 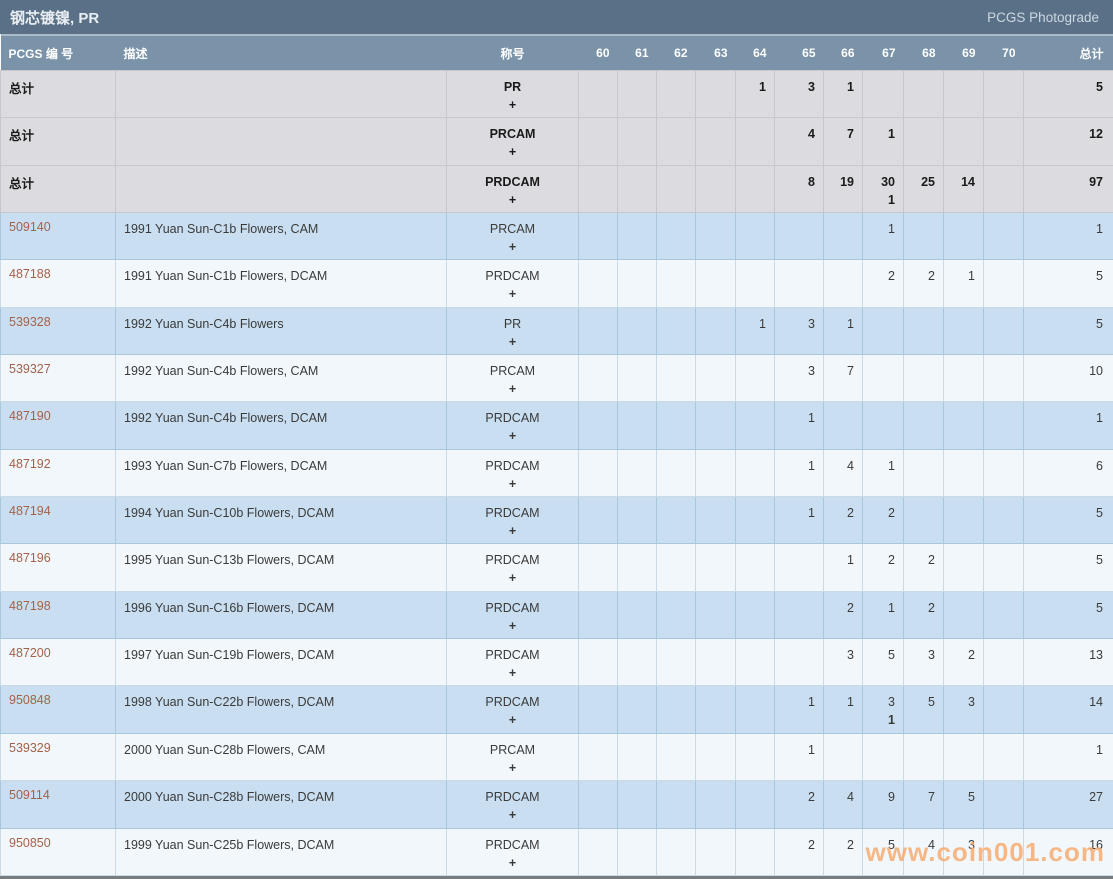 What do you see at coordinates (1068, 709) in the screenshot?
I see `total-cell: 14` at bounding box center [1068, 709].